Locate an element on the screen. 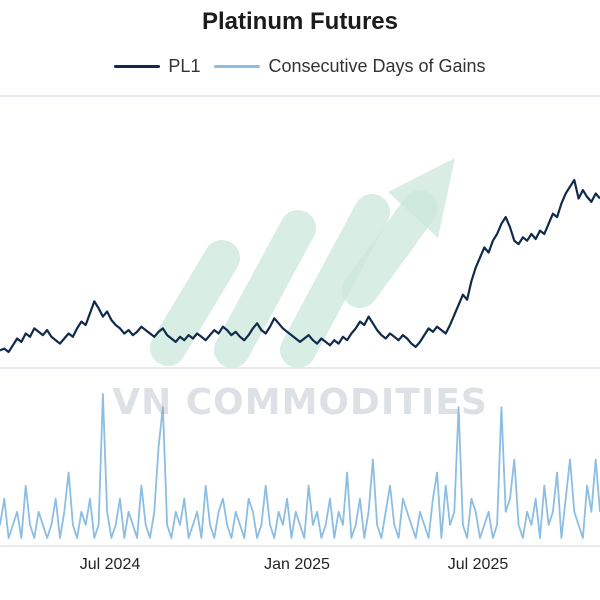 The height and width of the screenshot is (600, 600). legend-label-gains: Consecutive Days of Gains is located at coordinates (377, 66).